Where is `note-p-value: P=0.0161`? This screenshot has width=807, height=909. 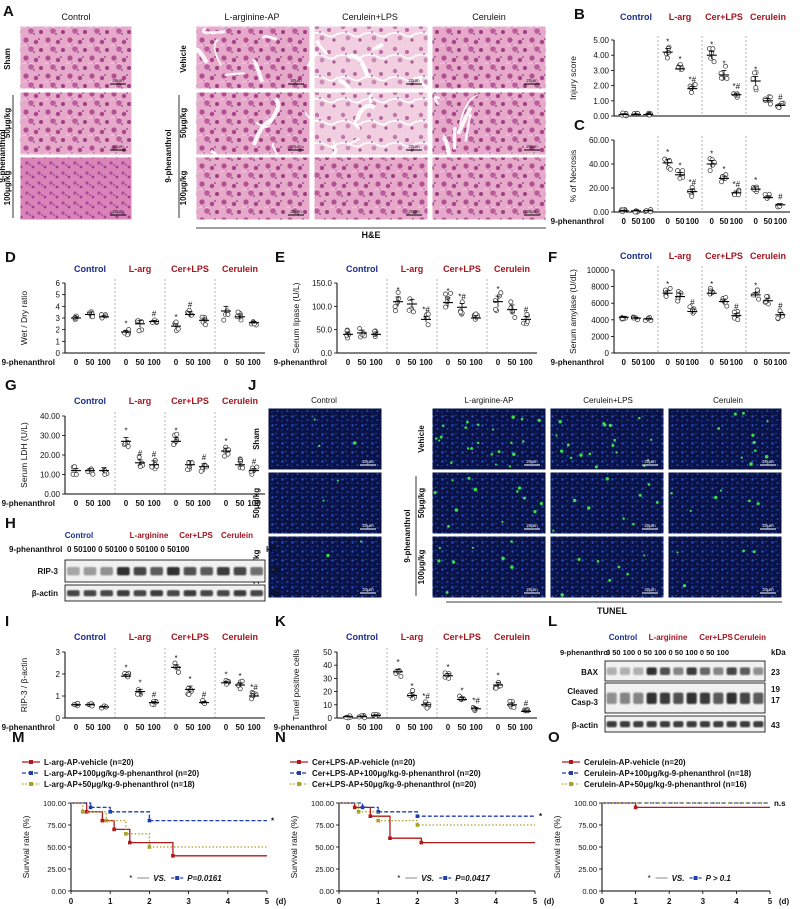
note-p-value: P=0.0161 is located at coordinates (204, 878).